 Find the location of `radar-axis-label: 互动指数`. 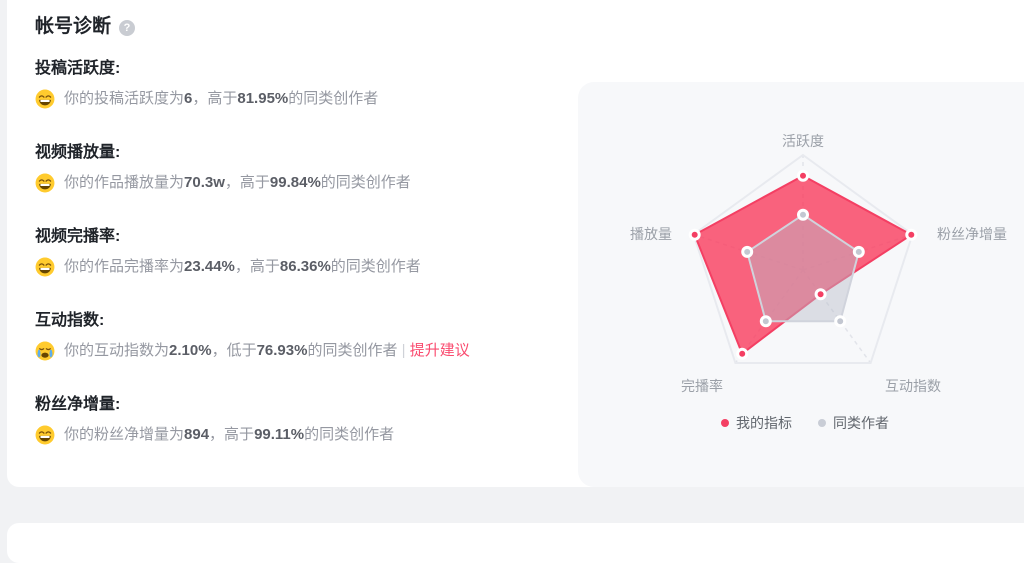

radar-axis-label: 互动指数 is located at coordinates (913, 386).